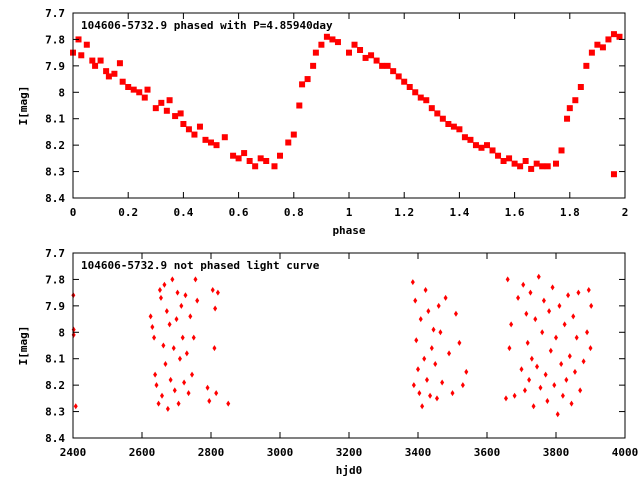 This screenshot has width=640, height=480. Describe the element at coordinates (73, 452) in the screenshot. I see `x-tick-label: 2400` at that location.